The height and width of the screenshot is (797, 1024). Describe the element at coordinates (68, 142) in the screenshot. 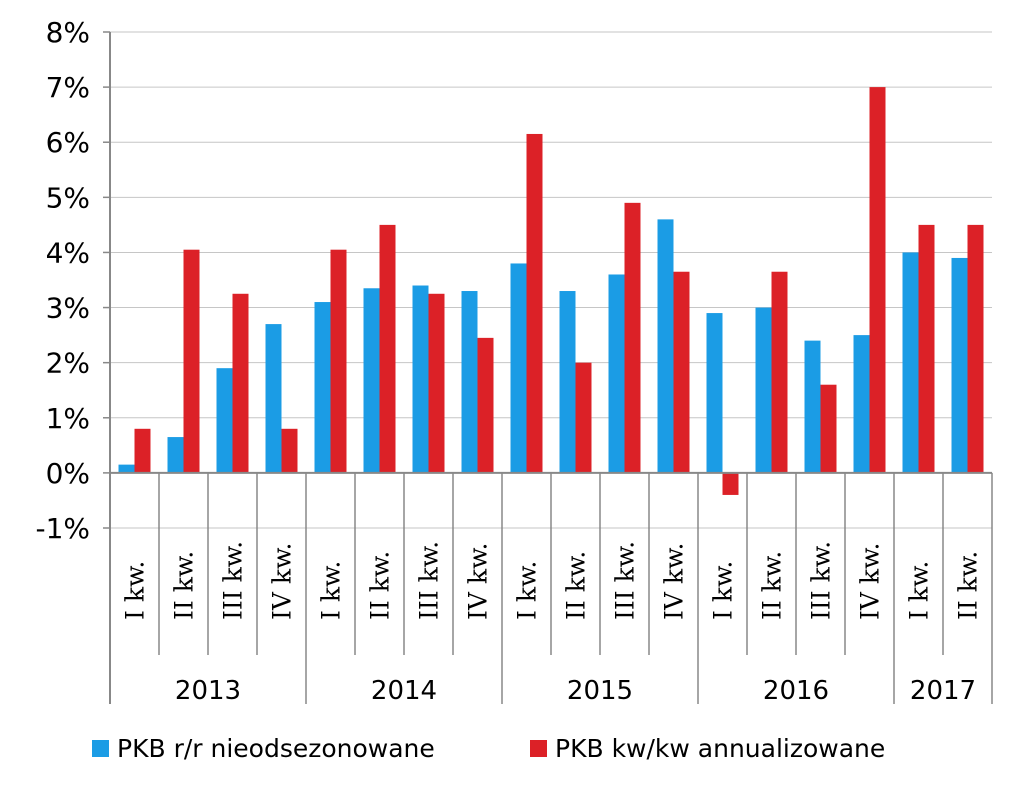

I see `y-tick-label: 6%` at that location.